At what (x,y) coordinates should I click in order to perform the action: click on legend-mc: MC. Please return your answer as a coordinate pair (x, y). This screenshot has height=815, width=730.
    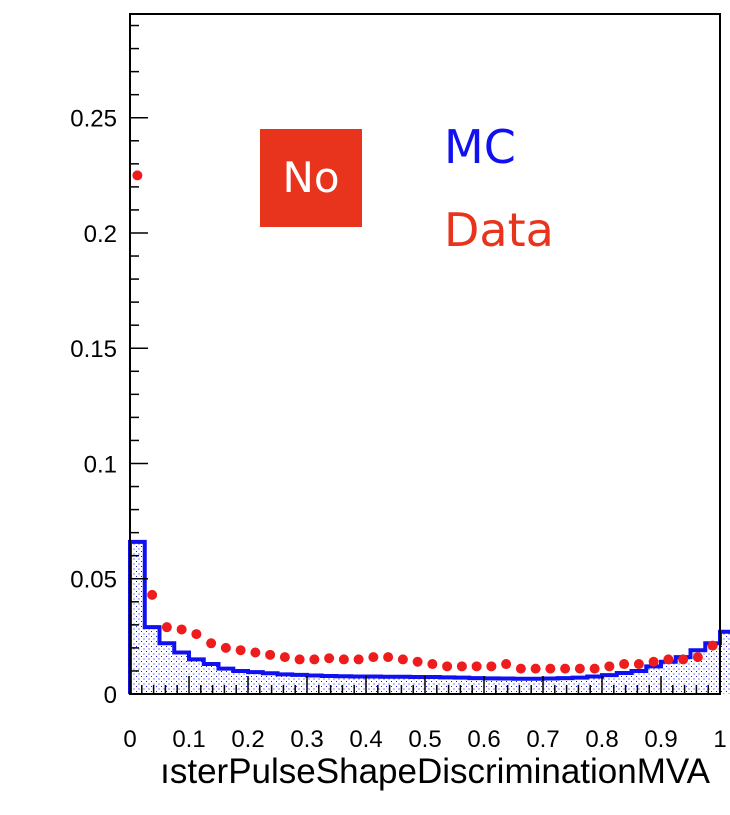
    Looking at the image, I should click on (480, 147).